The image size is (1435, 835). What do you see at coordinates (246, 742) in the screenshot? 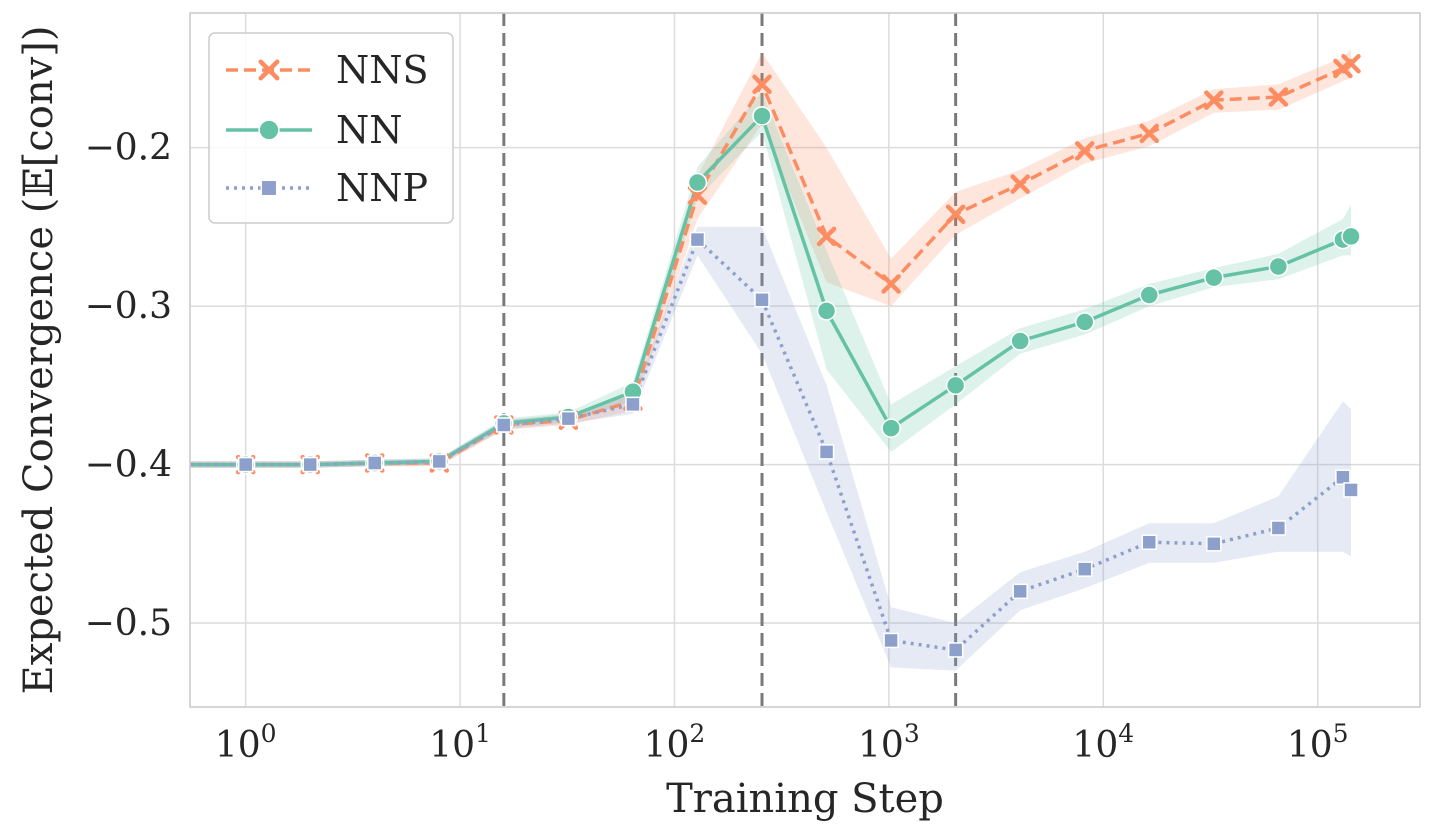
I see `x-tick-label: 10⁰` at bounding box center [246, 742].